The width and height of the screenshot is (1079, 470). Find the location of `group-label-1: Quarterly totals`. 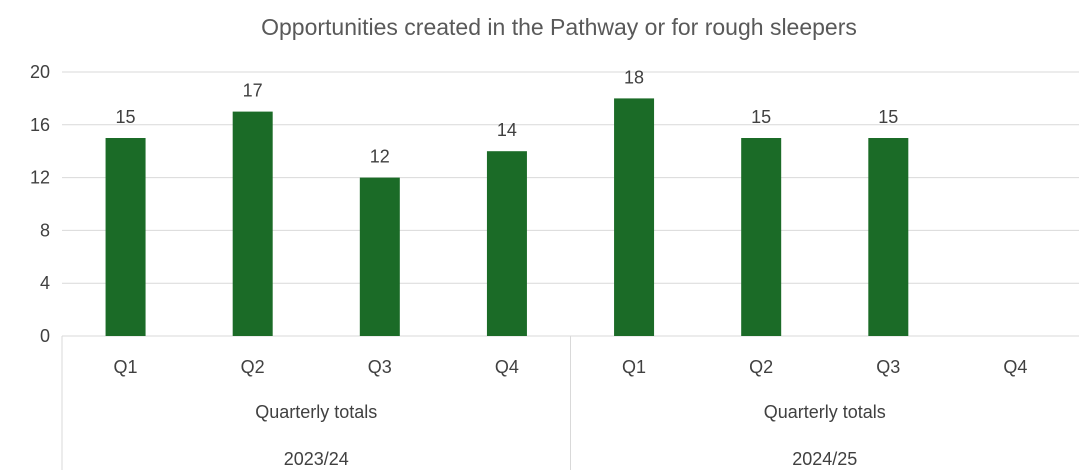

group-label-1: Quarterly totals is located at coordinates (316, 412).